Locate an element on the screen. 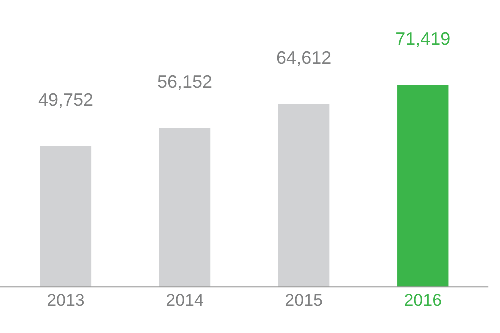  data-label: 71,419 is located at coordinates (423, 38).